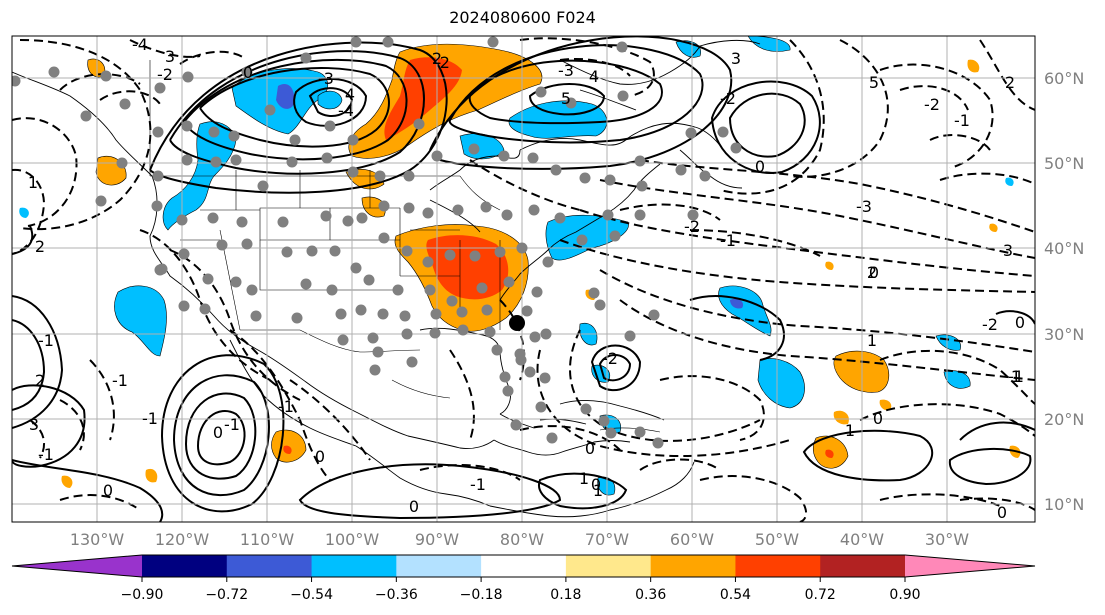 This screenshot has height=615, width=1105. I want to click on contour-label: 2, so click(872, 272).